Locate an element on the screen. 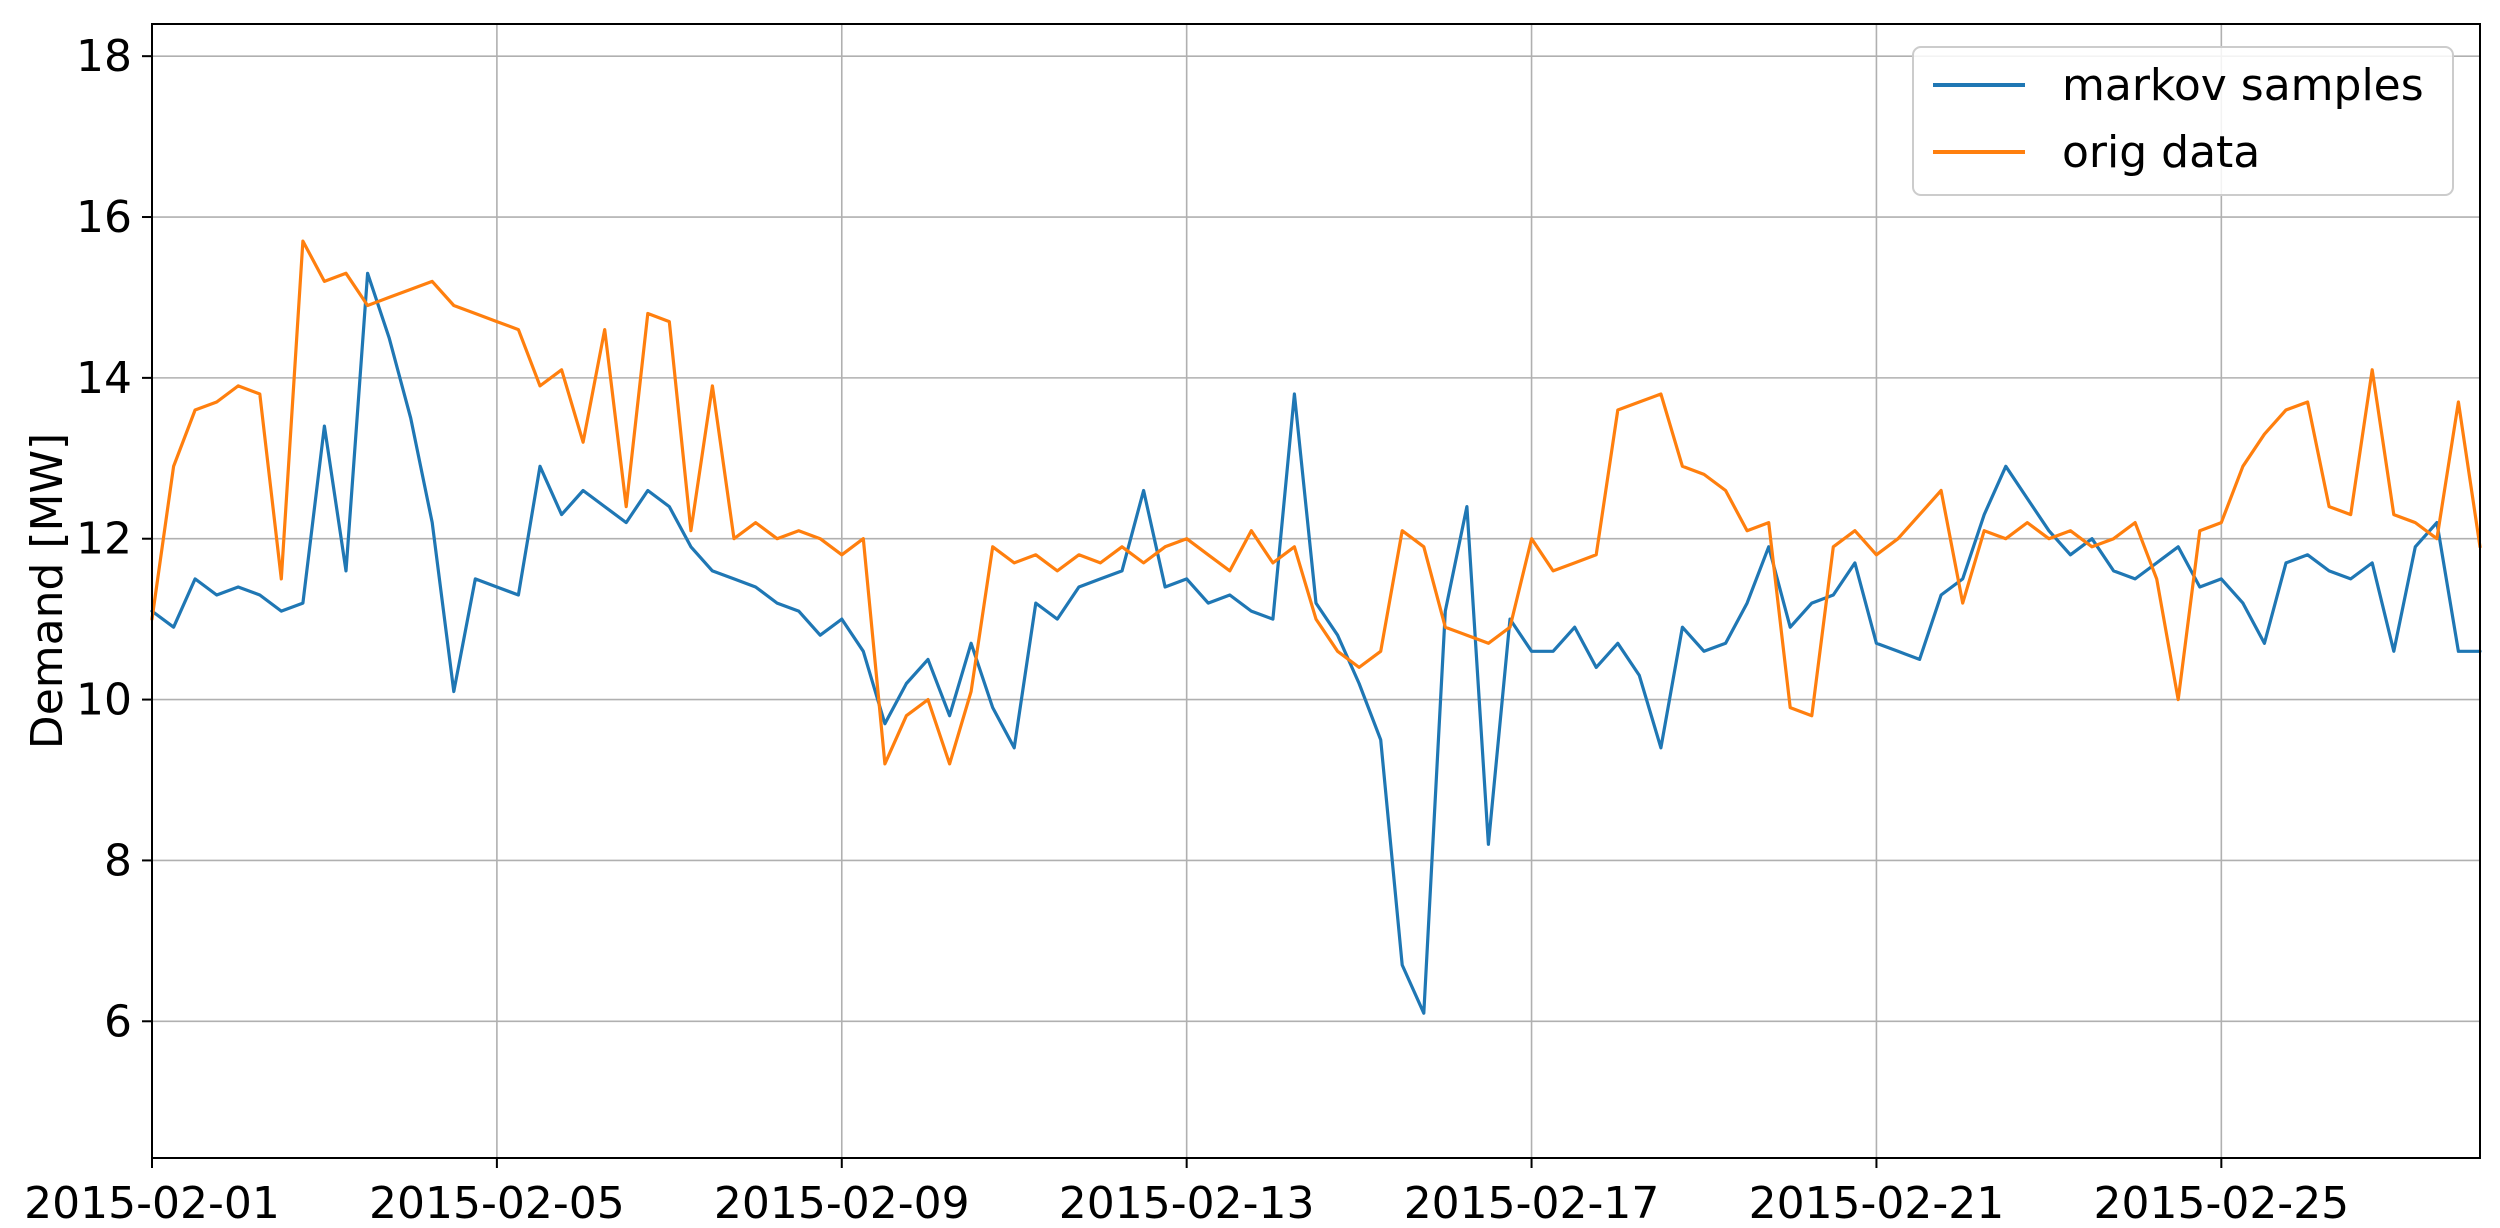 Image resolution: width=2500 pixels, height=1228 pixels. y-tick-label: 6 is located at coordinates (118, 1021).